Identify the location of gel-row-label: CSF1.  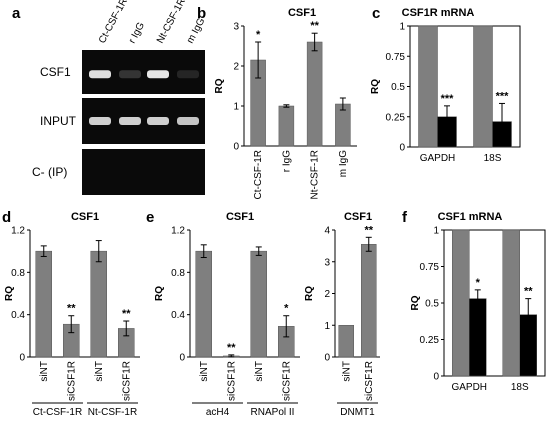
(55, 72).